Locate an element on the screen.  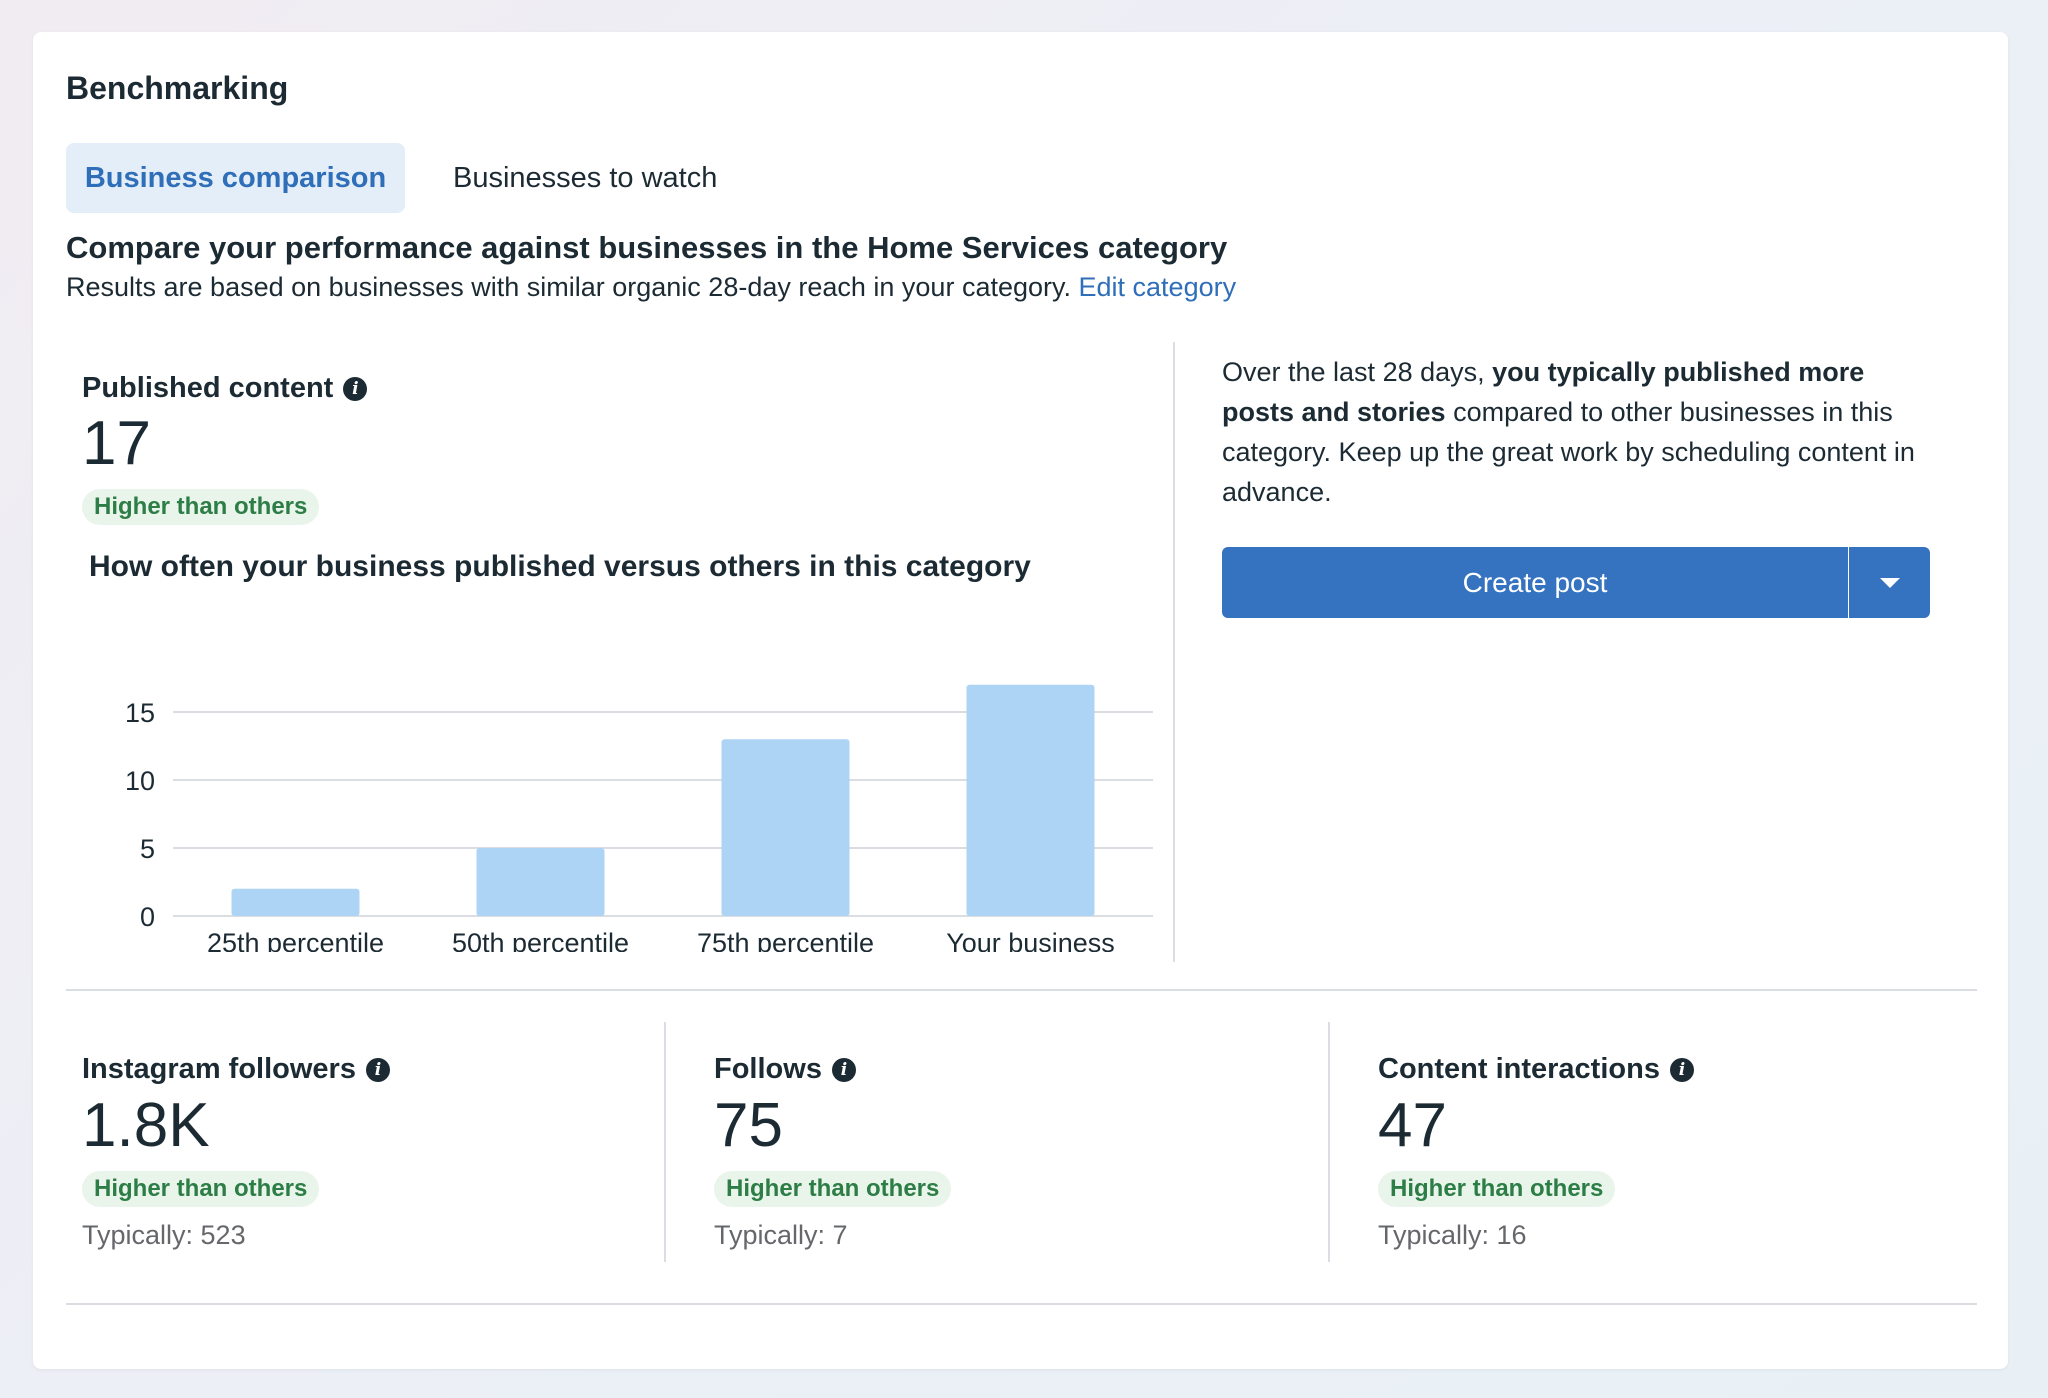
metric-content-interactions-label: Content interactions i is located at coordinates (1536, 1069).